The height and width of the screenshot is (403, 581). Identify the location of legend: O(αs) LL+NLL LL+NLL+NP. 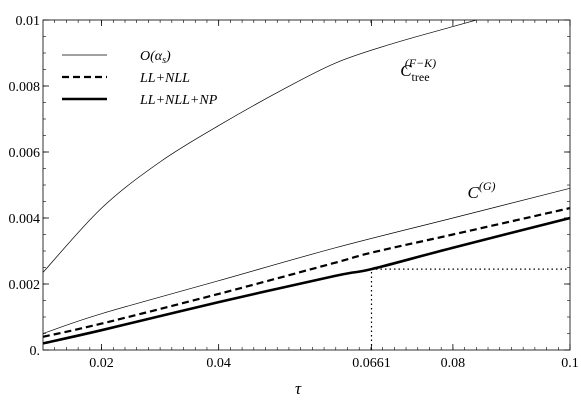
(140, 78).